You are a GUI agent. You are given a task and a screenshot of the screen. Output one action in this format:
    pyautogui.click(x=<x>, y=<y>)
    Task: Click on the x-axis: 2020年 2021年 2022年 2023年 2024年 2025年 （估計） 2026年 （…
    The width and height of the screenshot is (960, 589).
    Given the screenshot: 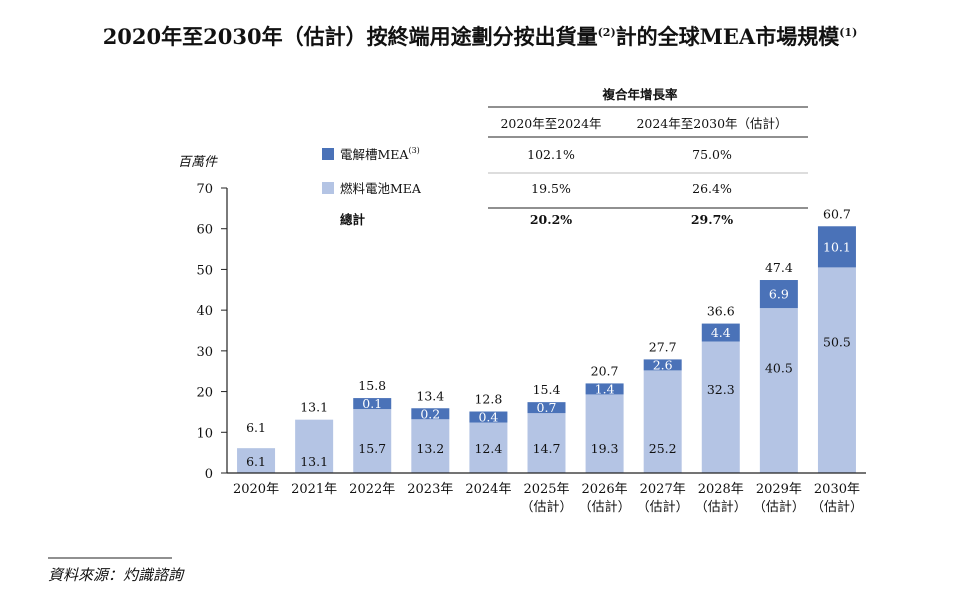 What is the action you would take?
    pyautogui.click(x=546, y=493)
    